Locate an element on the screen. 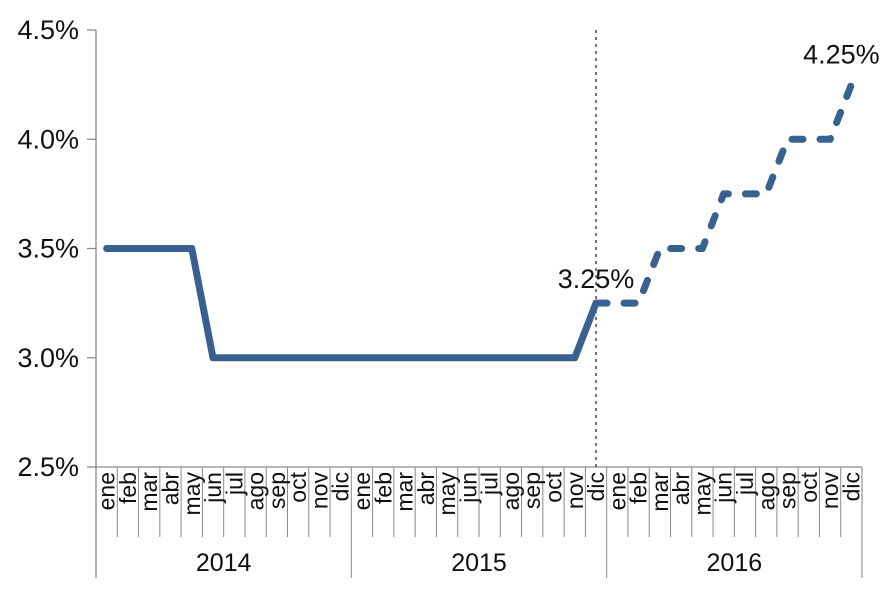  y-axis-tick-label: 3.5% is located at coordinates (48, 249).